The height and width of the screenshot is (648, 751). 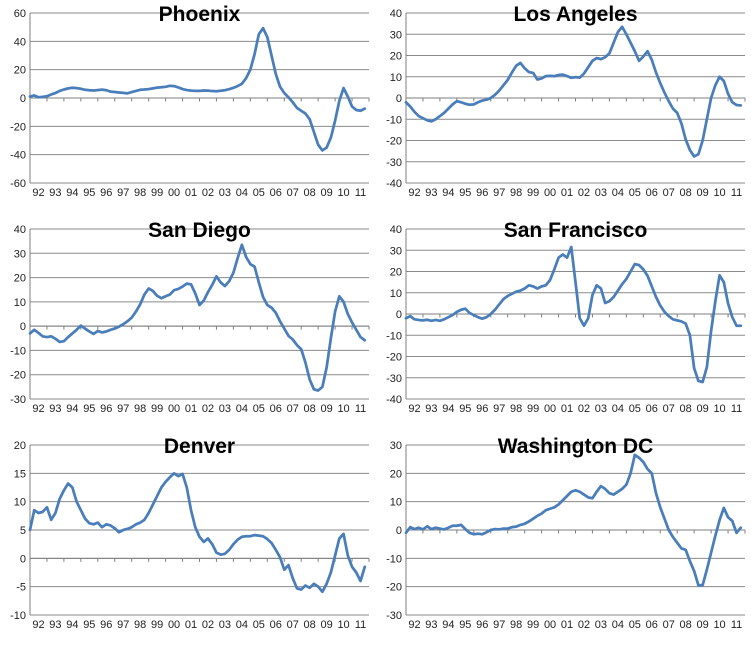 What do you see at coordinates (575, 446) in the screenshot?
I see `chart-title-washington-dc: Washington DC` at bounding box center [575, 446].